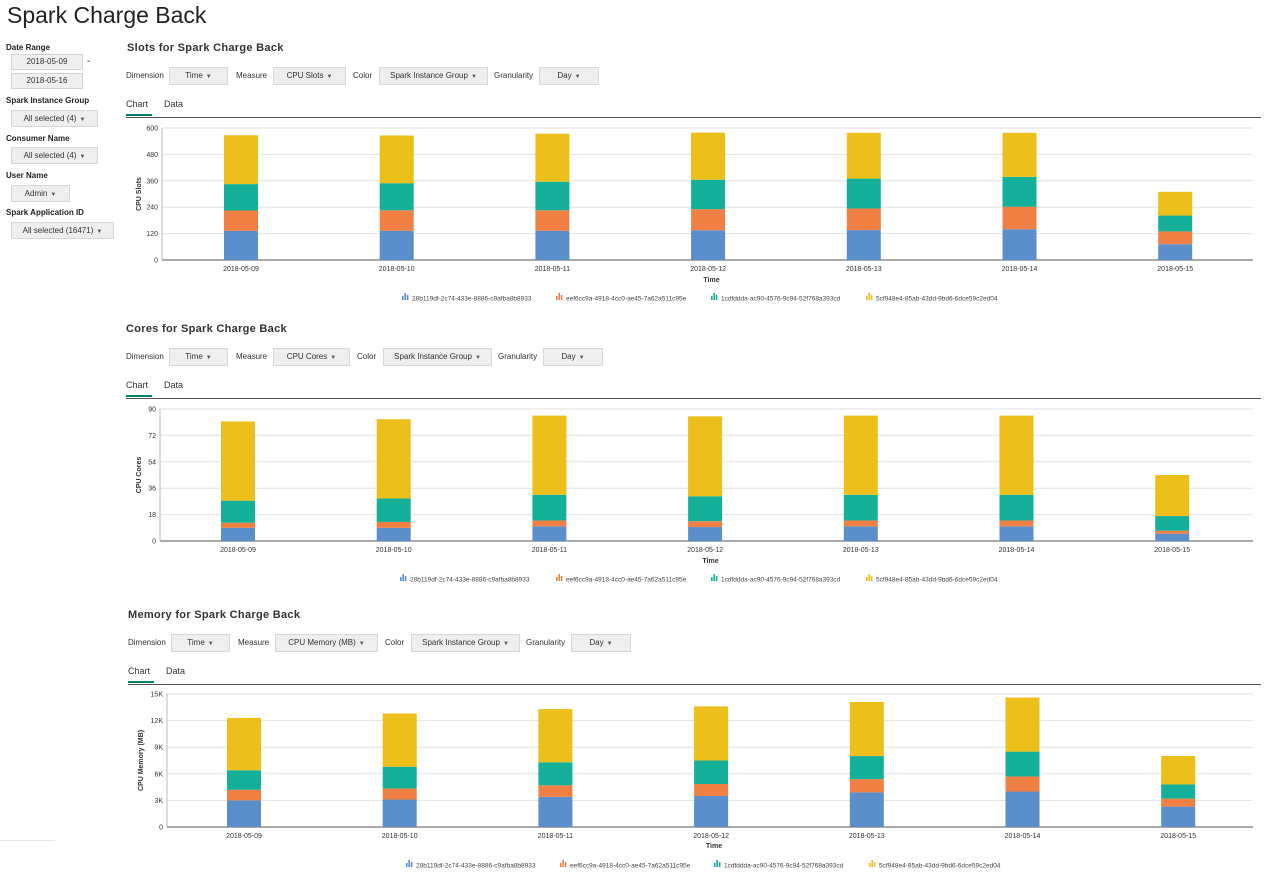  Describe the element at coordinates (54, 155) in the screenshot. I see `consumer-name-dropdown: All selected (4) ▼` at that location.